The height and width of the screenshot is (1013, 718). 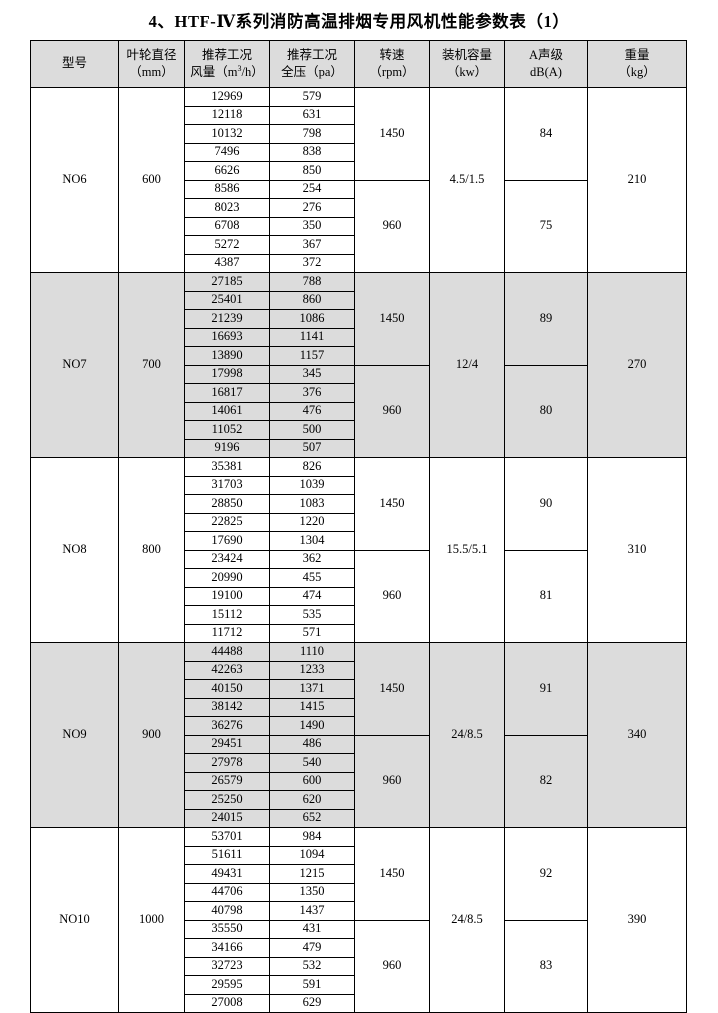 I want to click on cell-air-volume: 29595, so click(x=227, y=985).